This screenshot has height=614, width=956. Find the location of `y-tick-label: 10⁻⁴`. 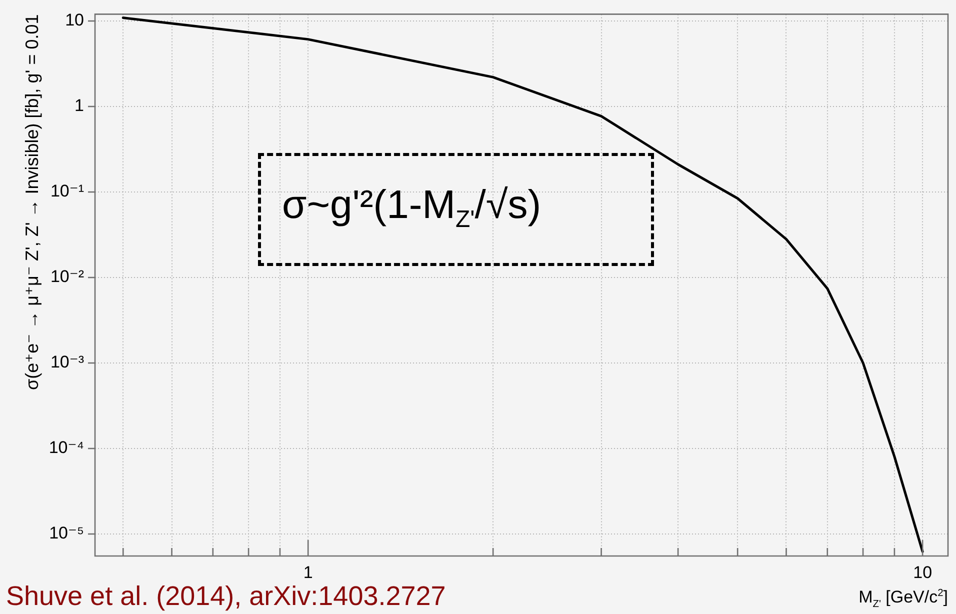

y-tick-label: 10⁻⁴ is located at coordinates (66, 448).